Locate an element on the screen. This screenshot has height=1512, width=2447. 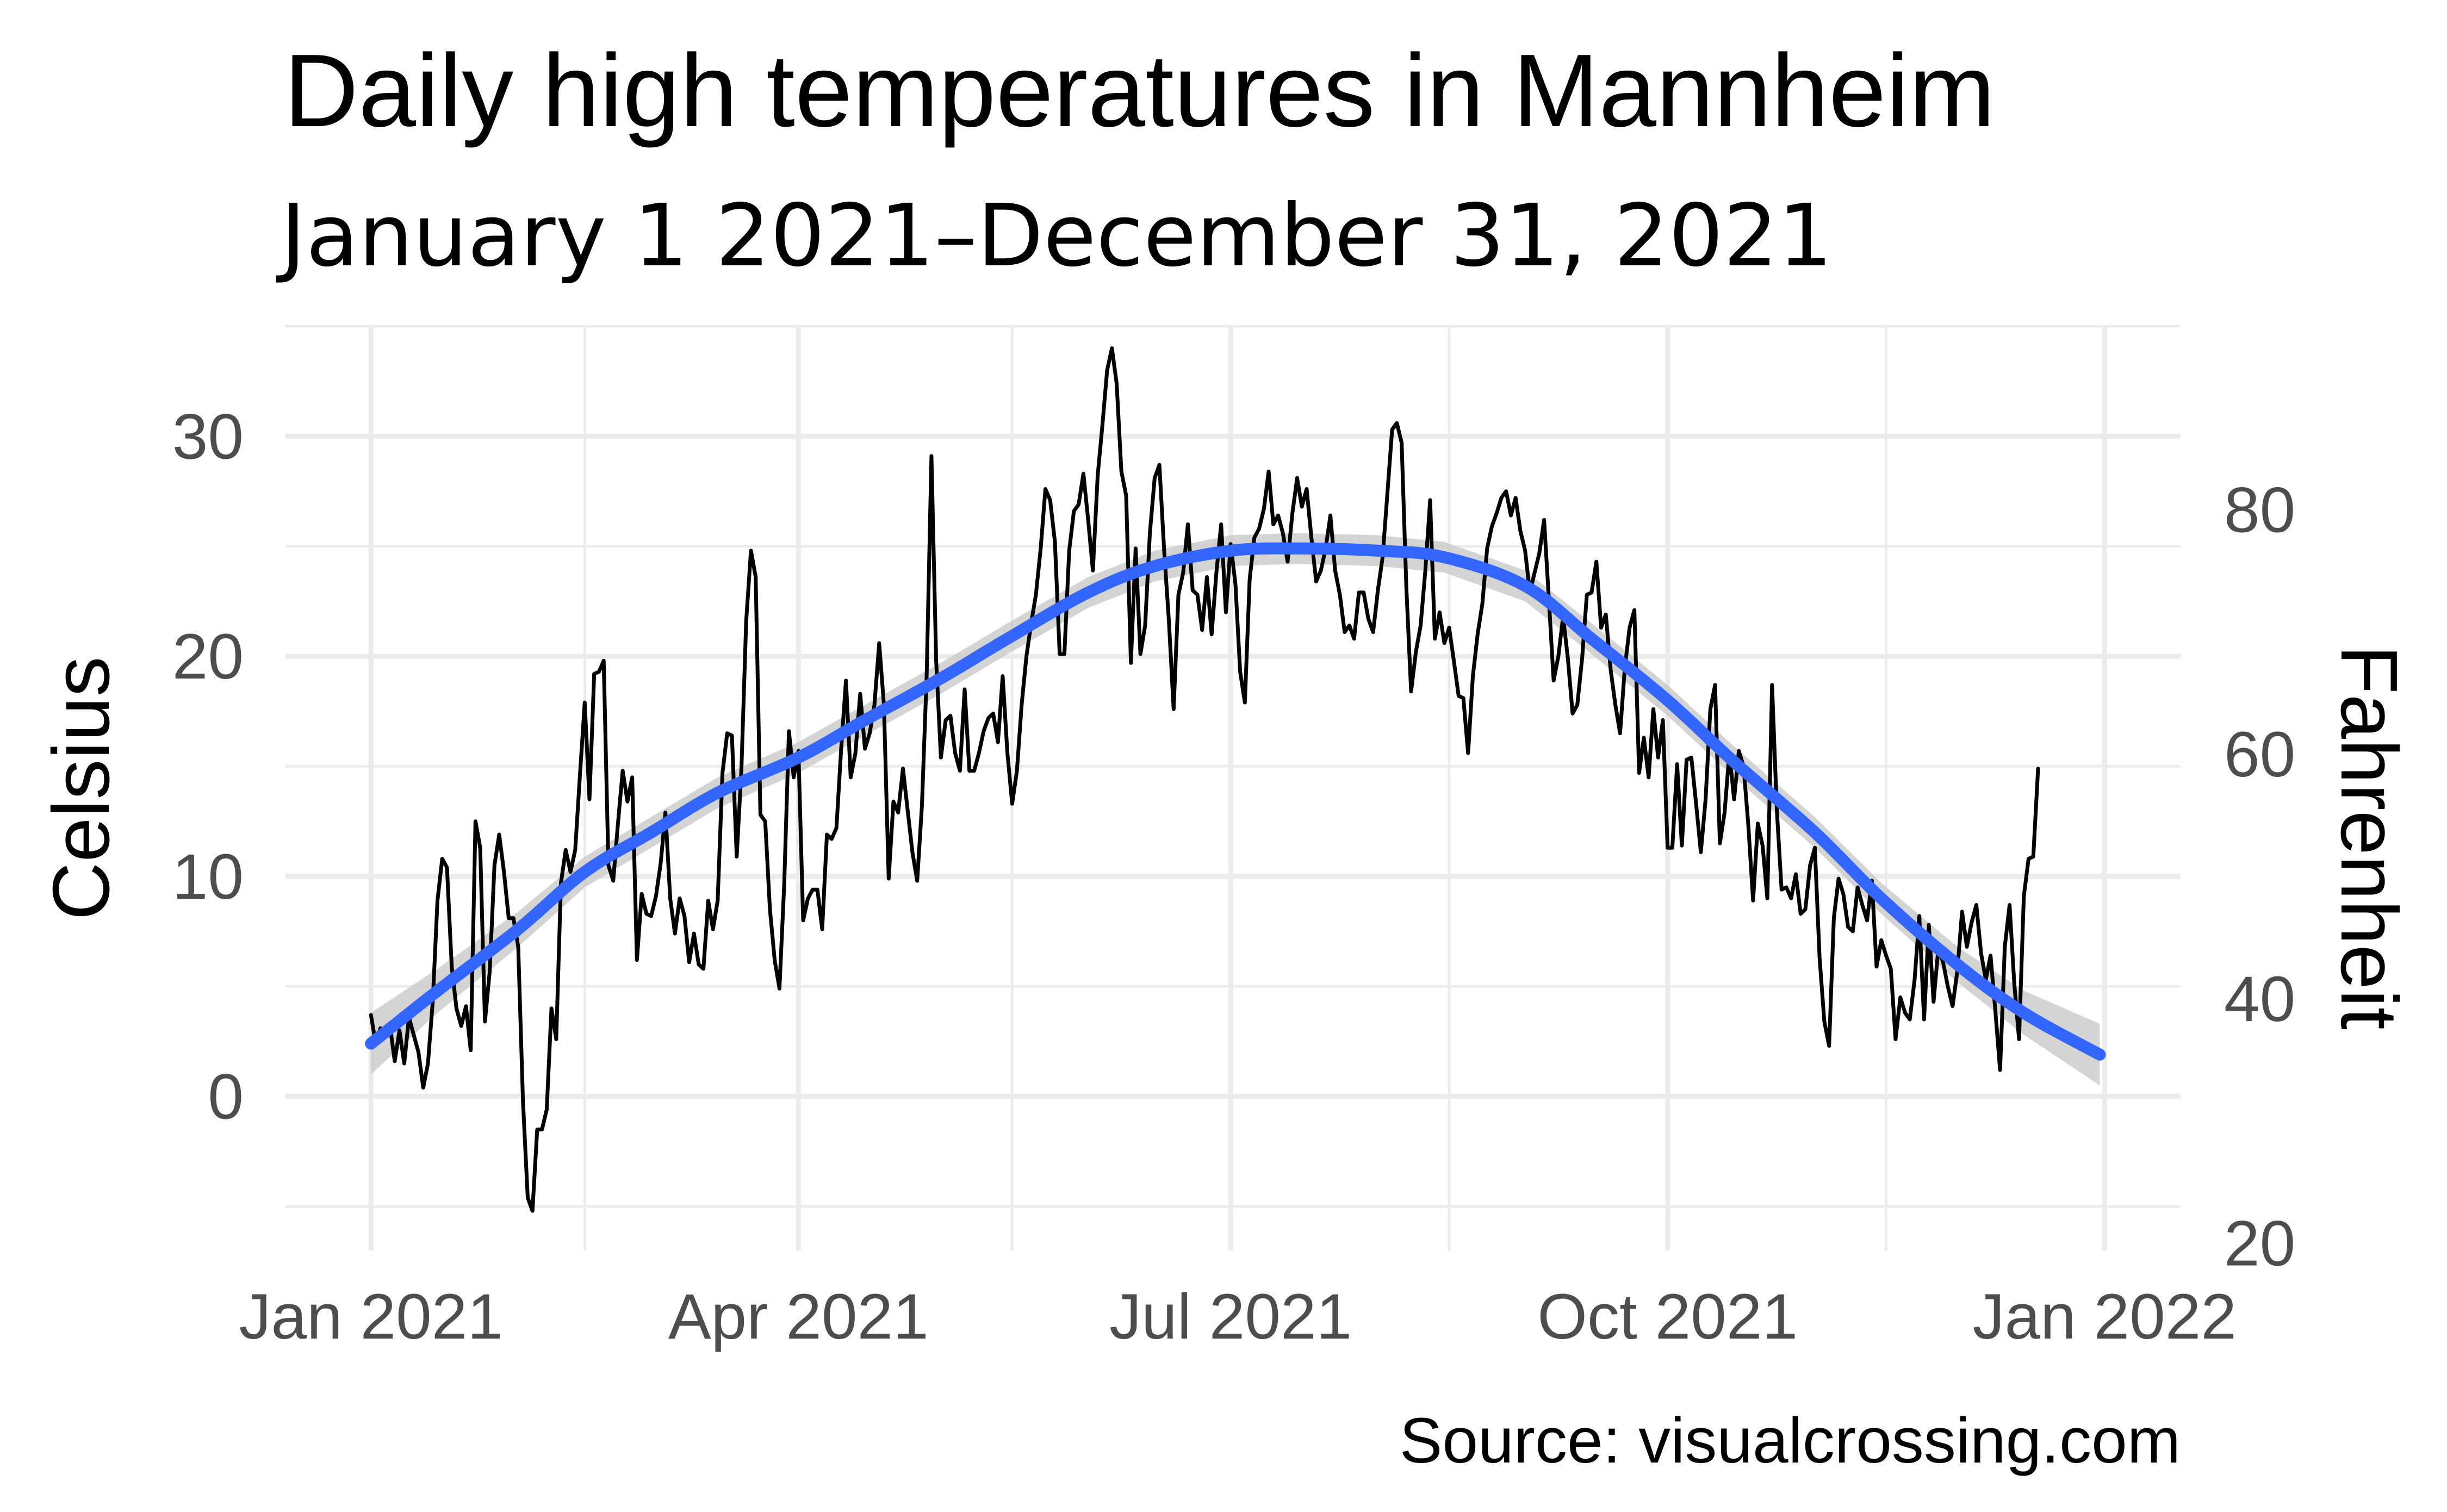
x-tick-label: Apr 2021 is located at coordinates (798, 1317).